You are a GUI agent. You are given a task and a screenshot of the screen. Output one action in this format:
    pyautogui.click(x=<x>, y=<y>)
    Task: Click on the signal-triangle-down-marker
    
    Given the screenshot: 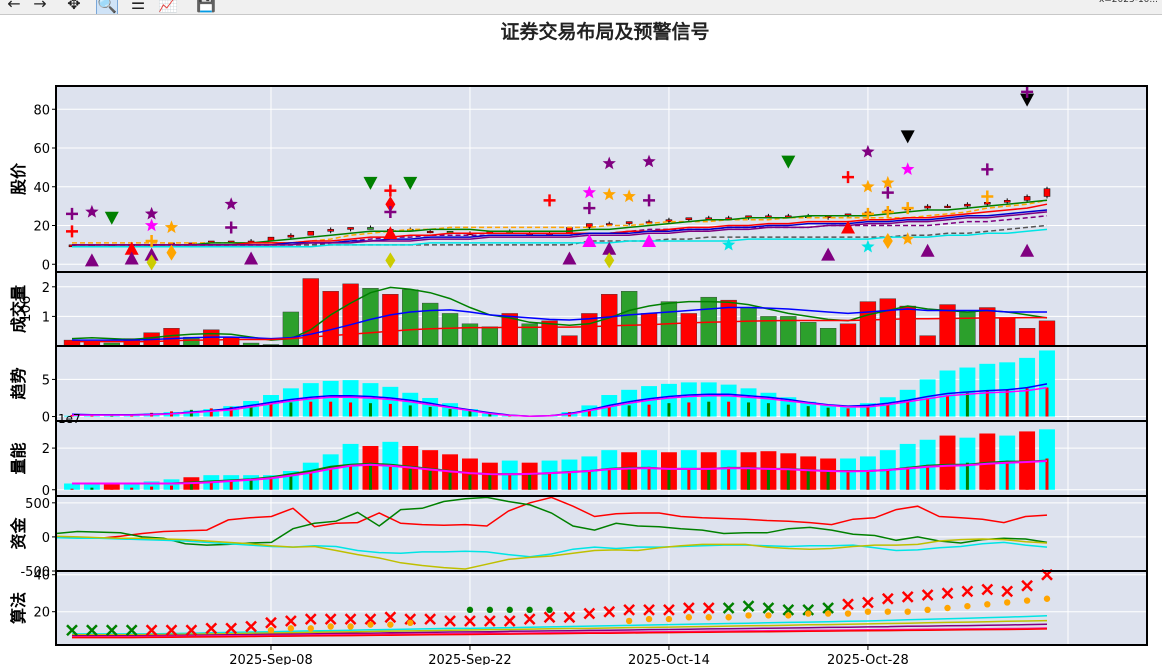 What is the action you would take?
    pyautogui.click(x=410, y=183)
    